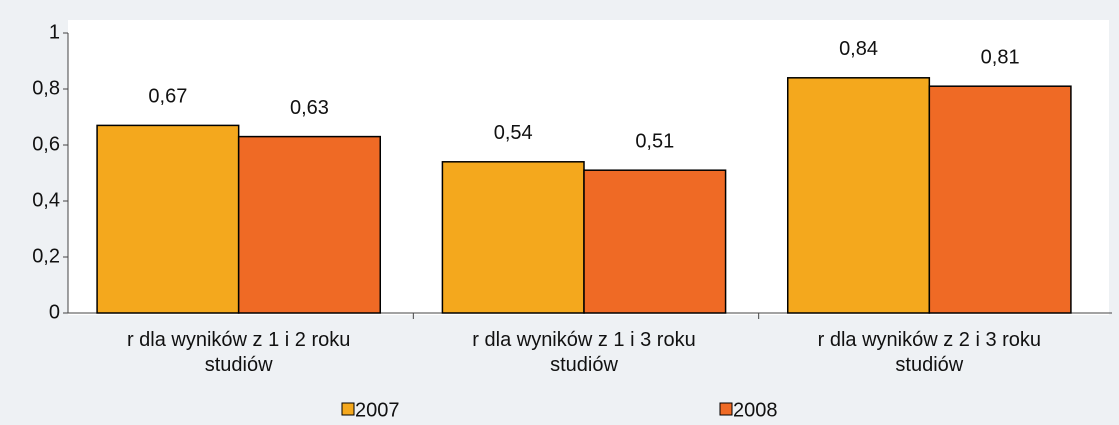 Image resolution: width=1119 pixels, height=425 pixels. Describe the element at coordinates (46, 256) in the screenshot. I see `y-tick-label: 0,2` at that location.